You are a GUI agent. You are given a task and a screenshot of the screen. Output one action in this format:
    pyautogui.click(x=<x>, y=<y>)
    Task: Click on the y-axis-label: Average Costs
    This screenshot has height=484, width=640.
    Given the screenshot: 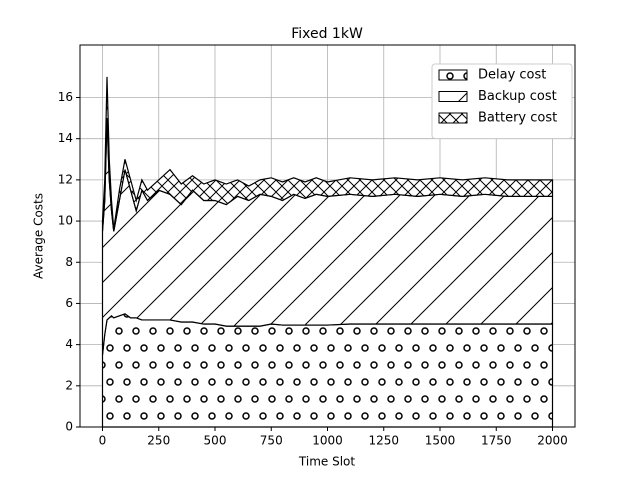 What is the action you would take?
    pyautogui.click(x=39, y=236)
    